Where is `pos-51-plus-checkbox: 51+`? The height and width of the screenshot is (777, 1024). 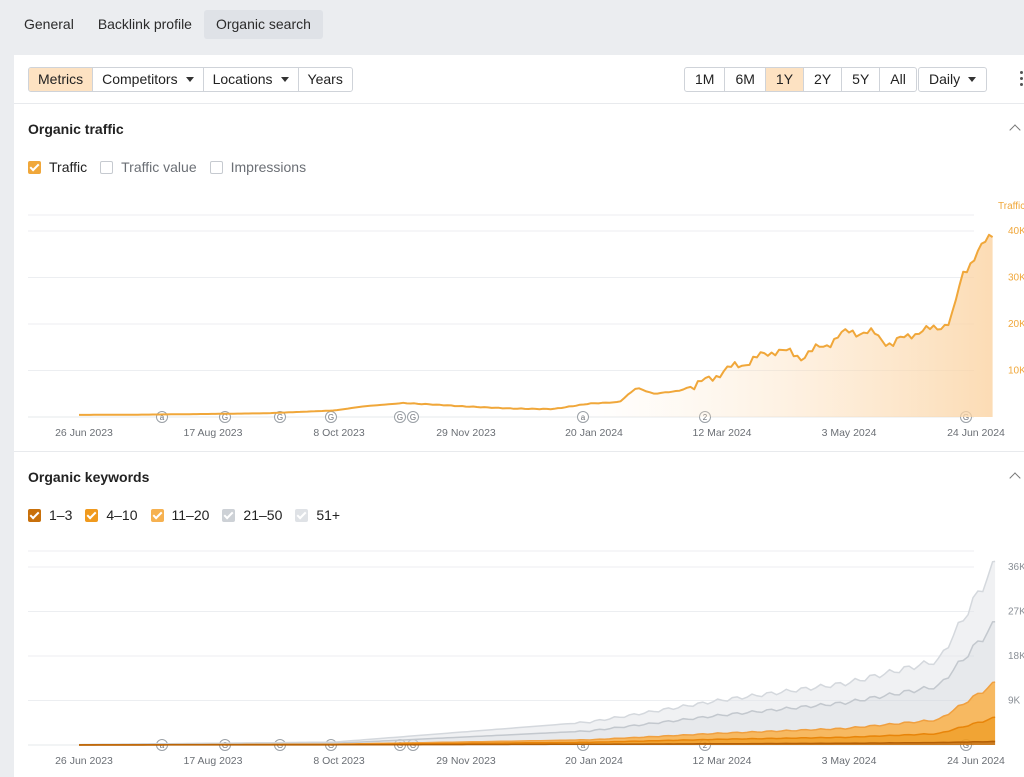
pos-51-plus-checkbox: 51+ is located at coordinates (317, 515).